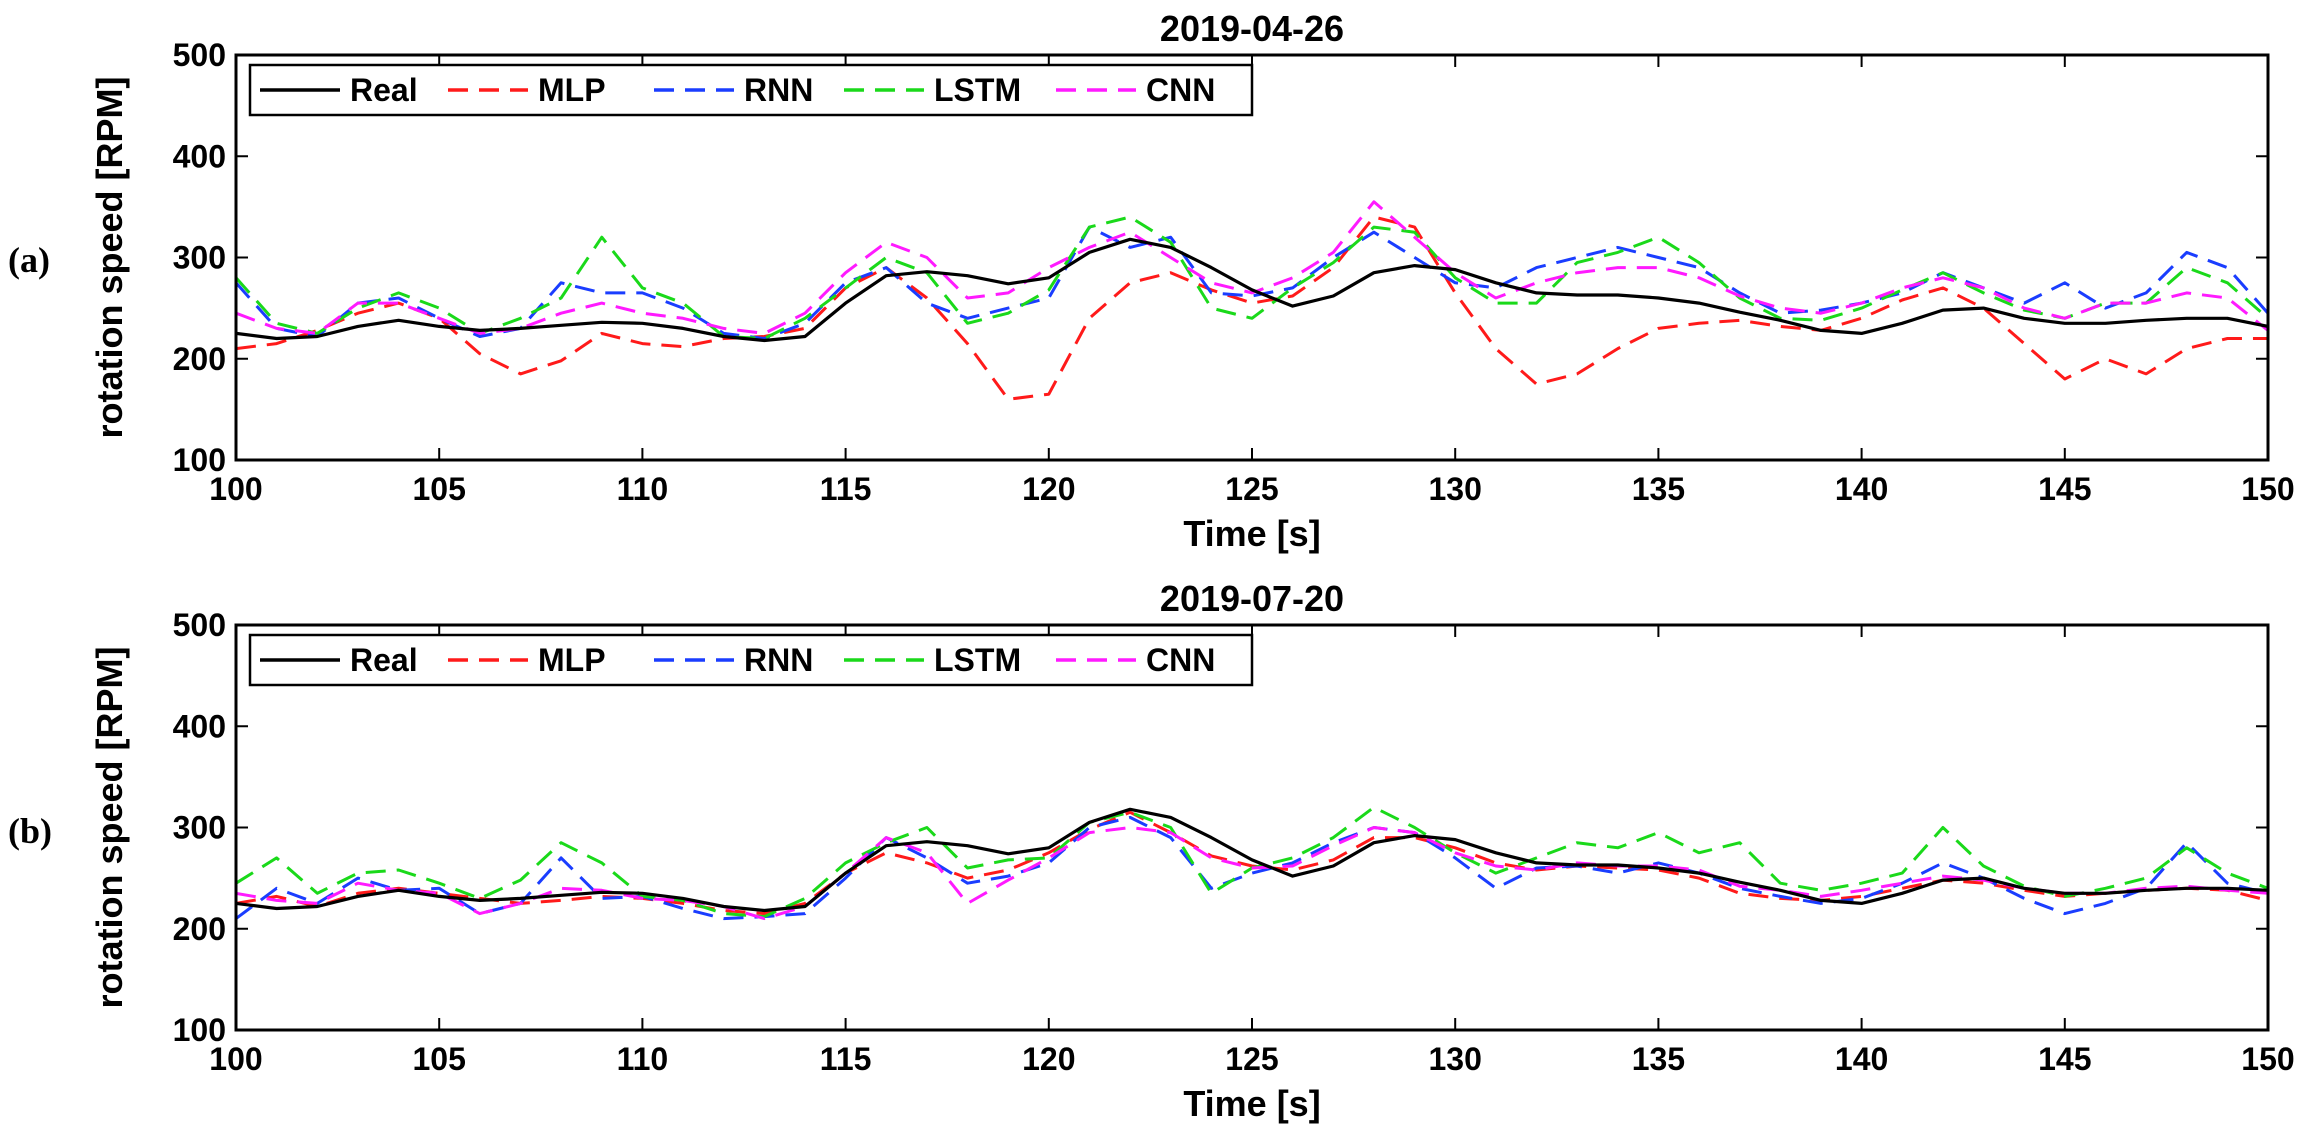 The width and height of the screenshot is (2311, 1146). I want to click on chart-title: 2019-04-26, so click(1252, 28).